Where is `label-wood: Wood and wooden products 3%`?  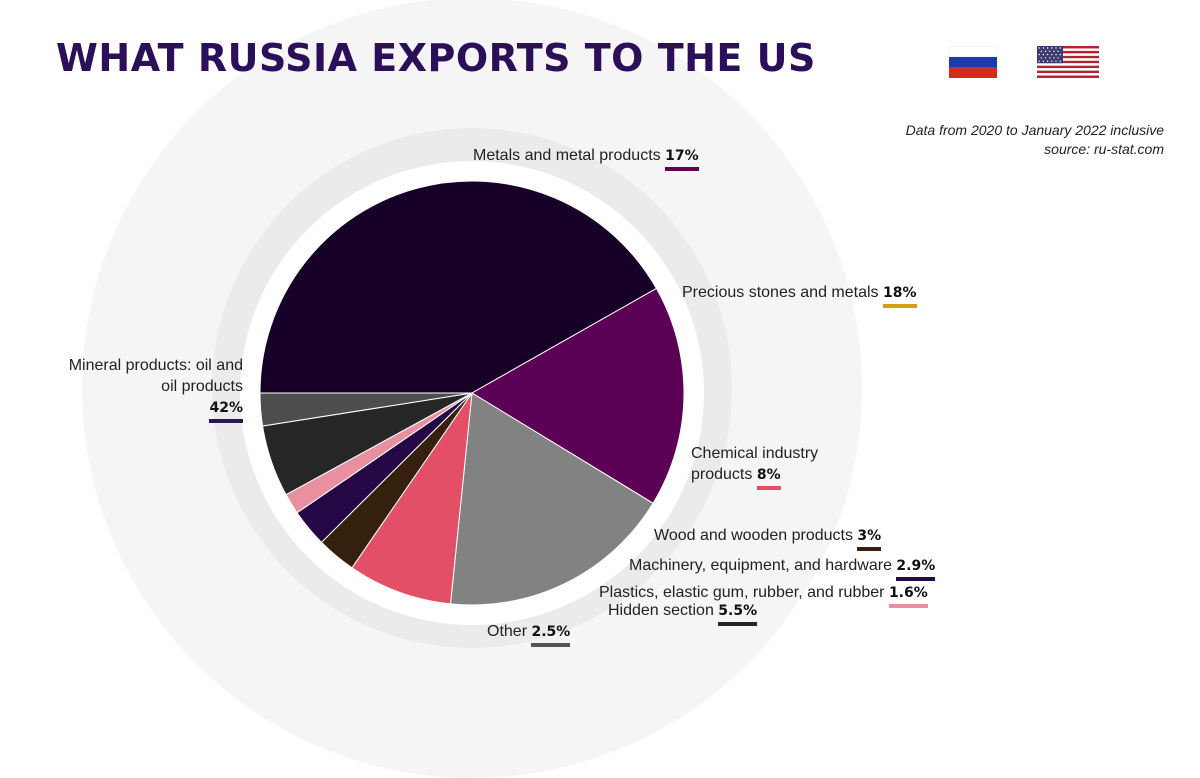
label-wood: Wood and wooden products 3% is located at coordinates (768, 538).